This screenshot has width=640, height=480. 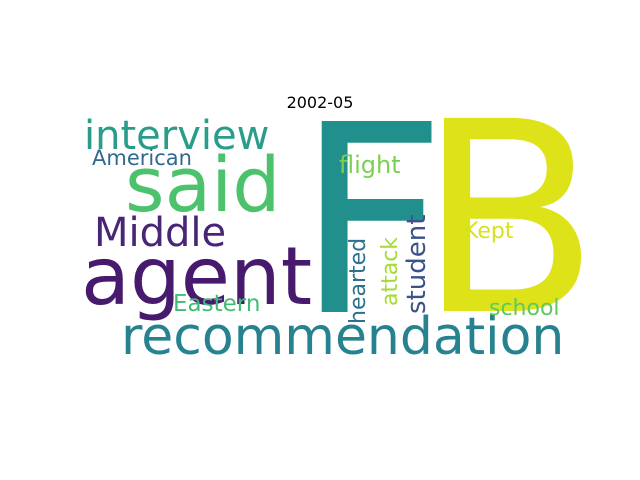 What do you see at coordinates (177, 136) in the screenshot?
I see `word-interview: interview` at bounding box center [177, 136].